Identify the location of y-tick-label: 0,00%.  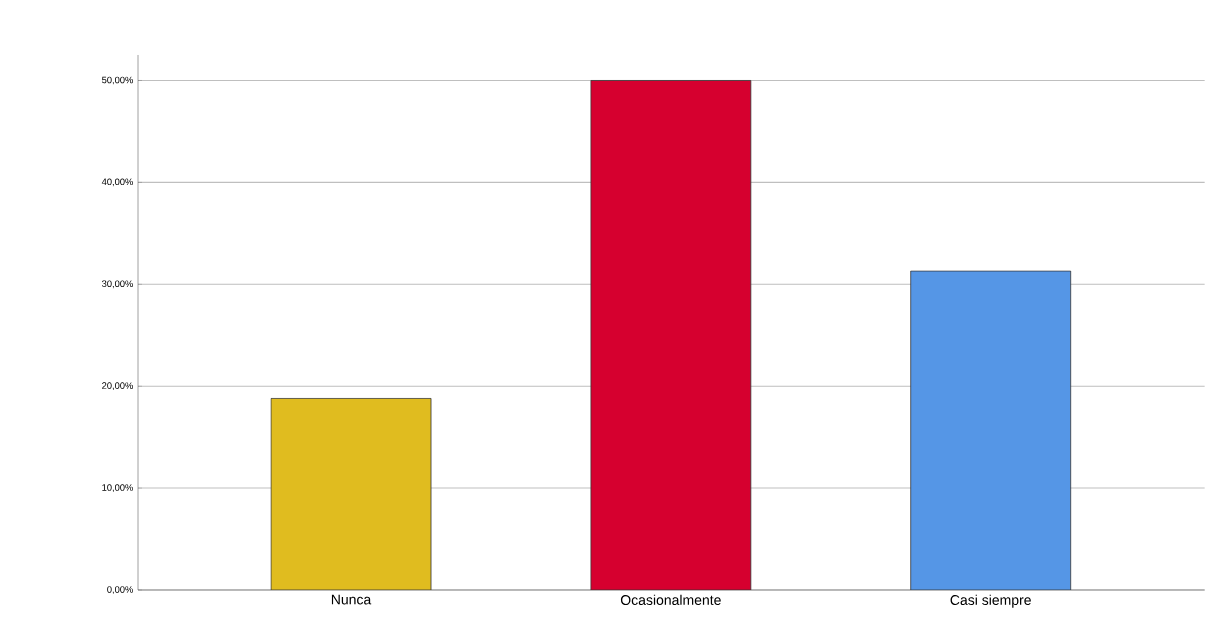
(120, 590).